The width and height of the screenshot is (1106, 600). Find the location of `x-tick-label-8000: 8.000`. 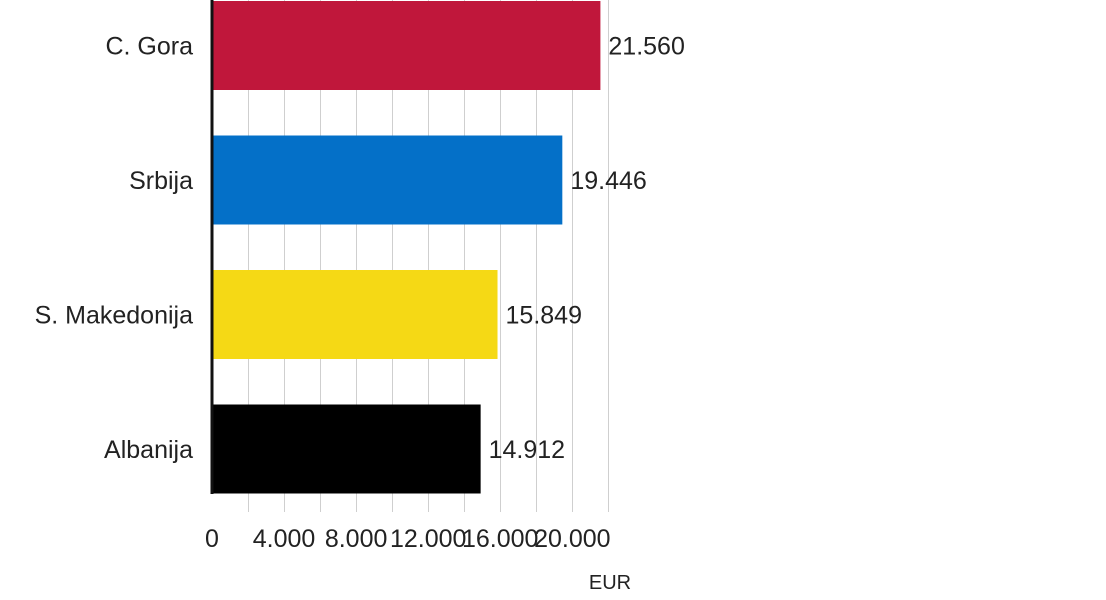

x-tick-label-8000: 8.000 is located at coordinates (356, 539).